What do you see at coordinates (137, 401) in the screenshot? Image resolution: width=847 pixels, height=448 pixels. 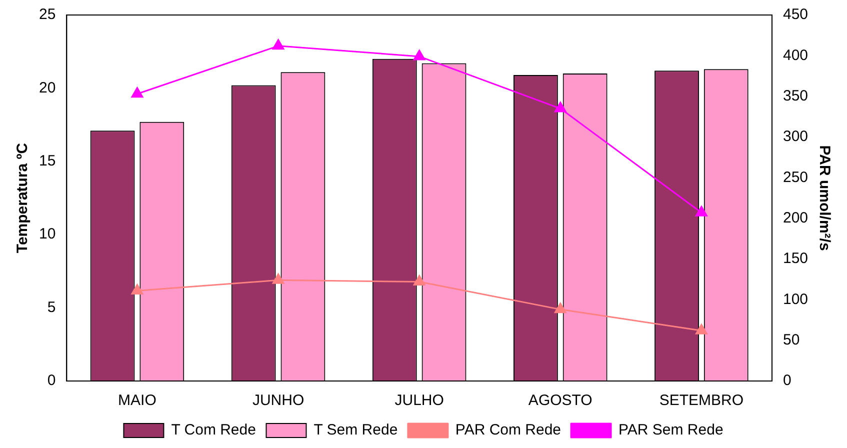 I see `x-tick-label: MAIO` at bounding box center [137, 401].